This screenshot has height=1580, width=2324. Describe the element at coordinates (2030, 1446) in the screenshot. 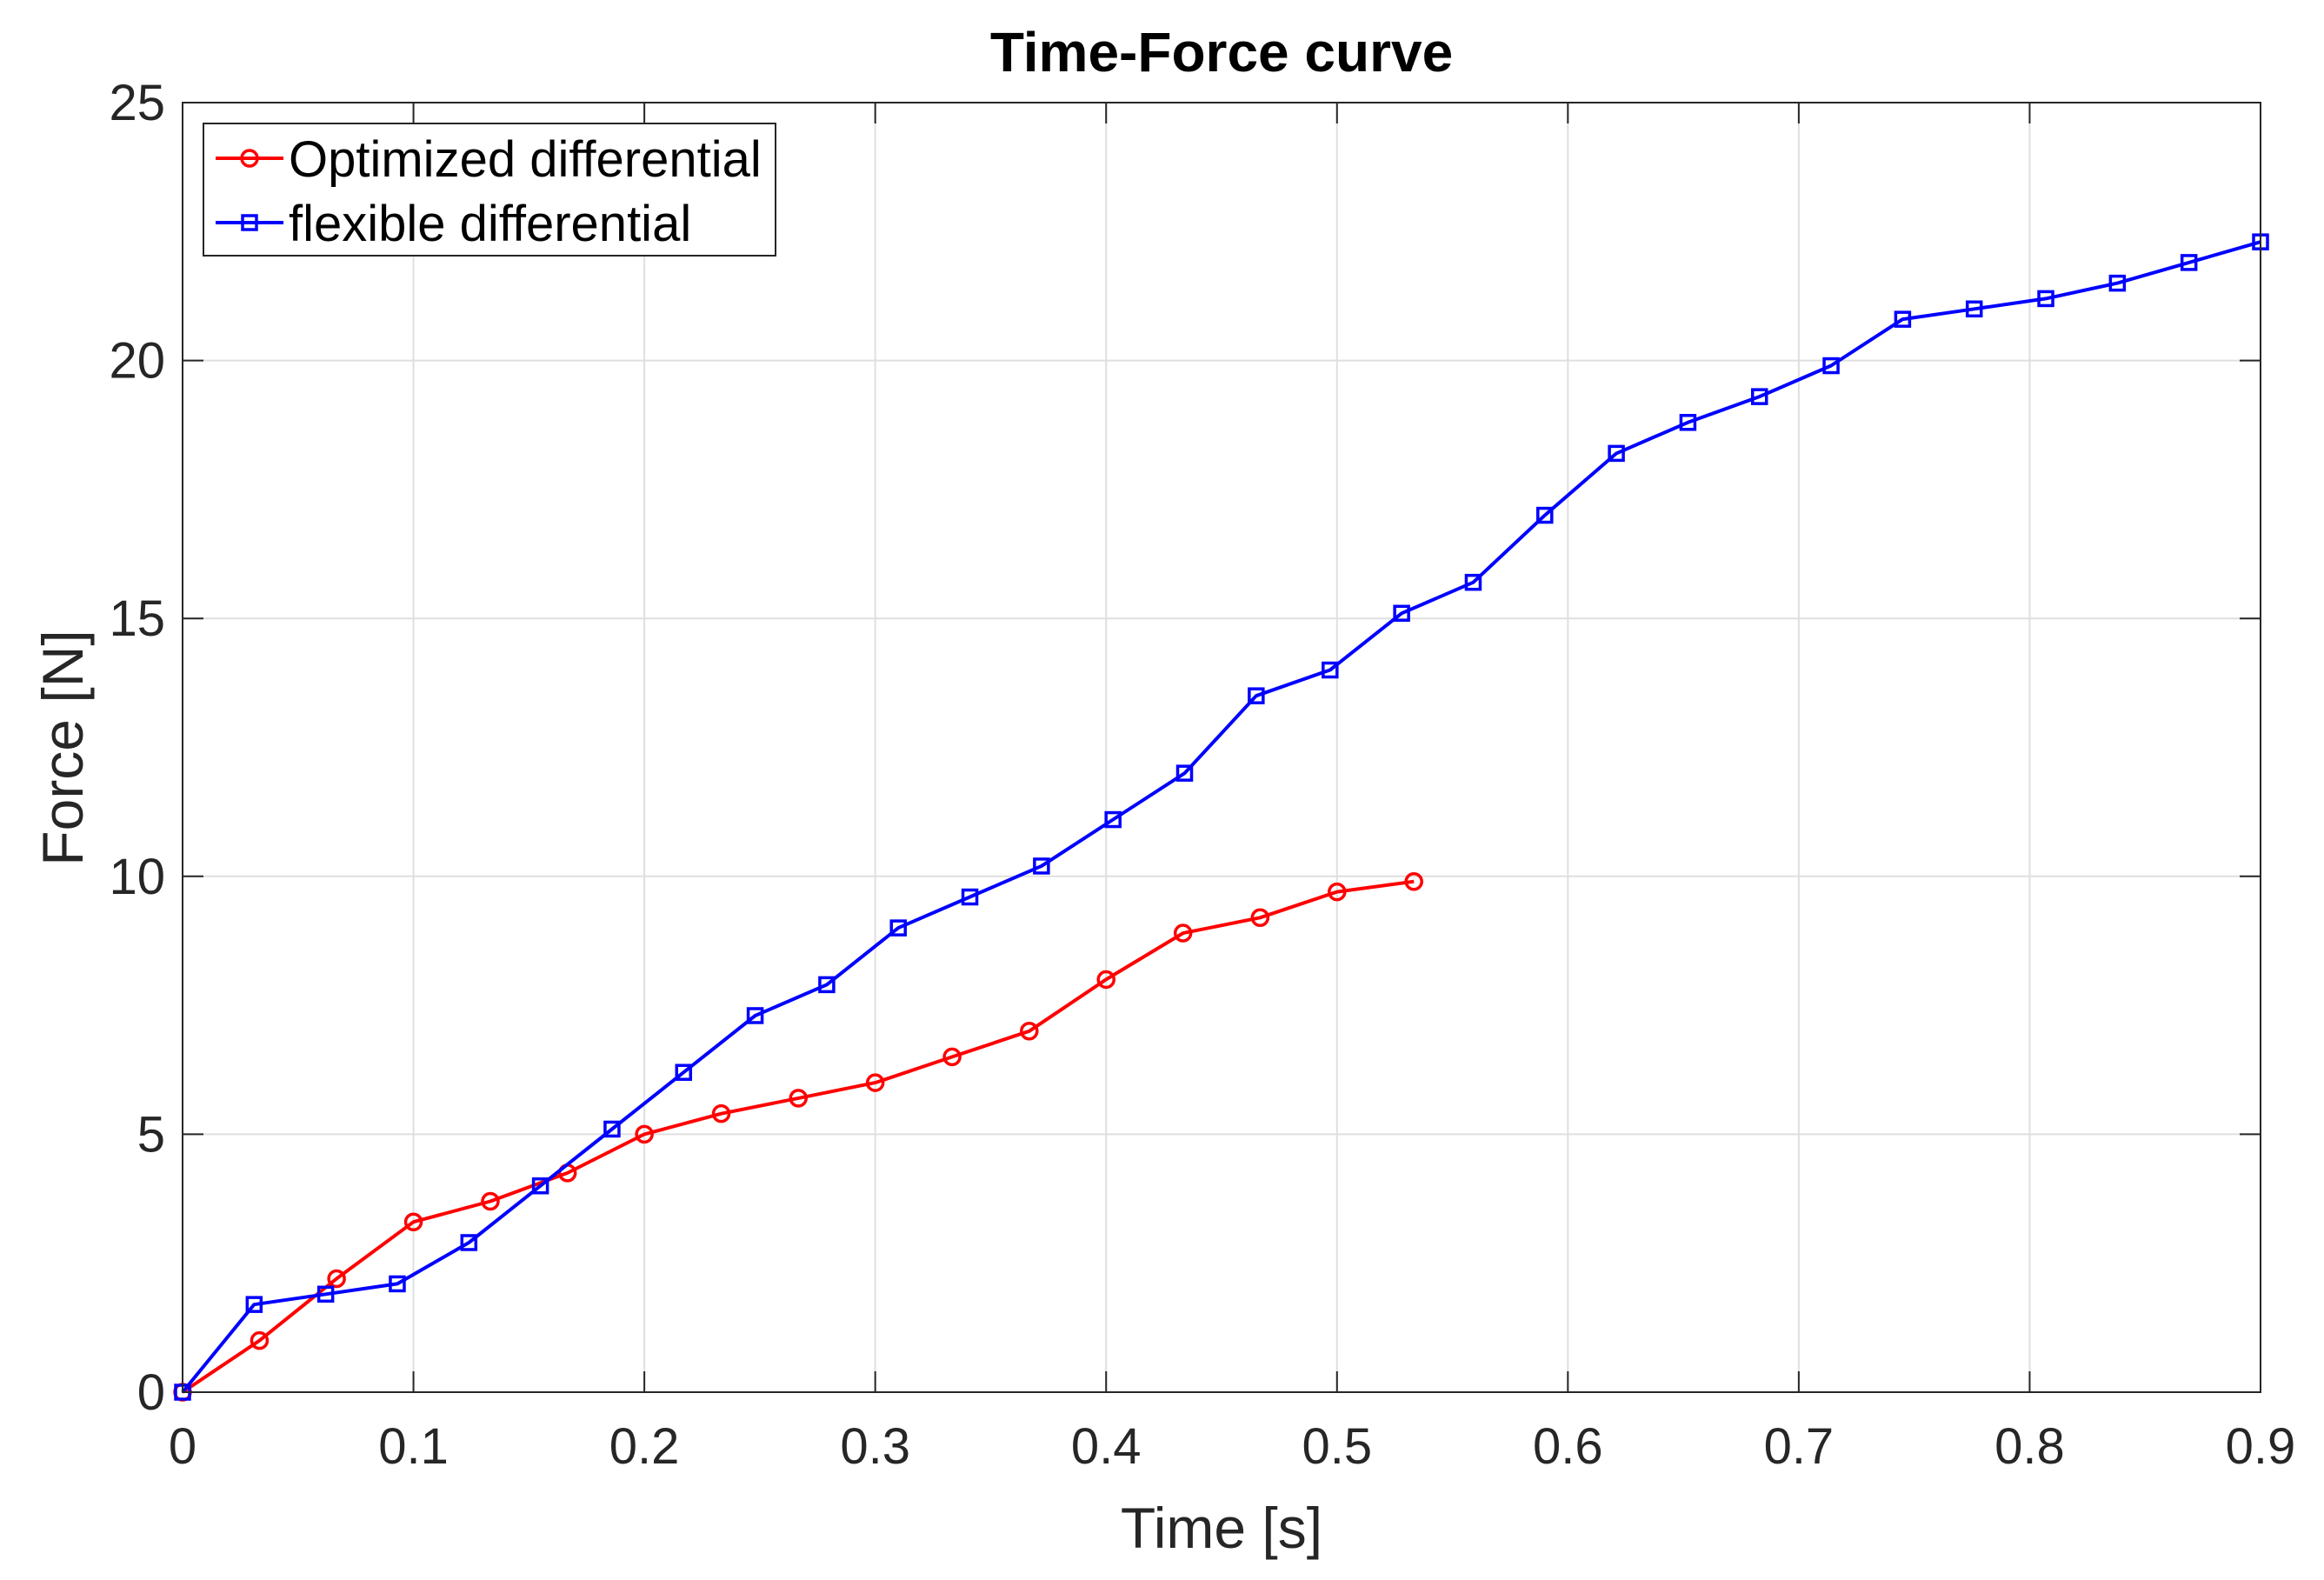

I see `x-tick-label: 0.8` at that location.